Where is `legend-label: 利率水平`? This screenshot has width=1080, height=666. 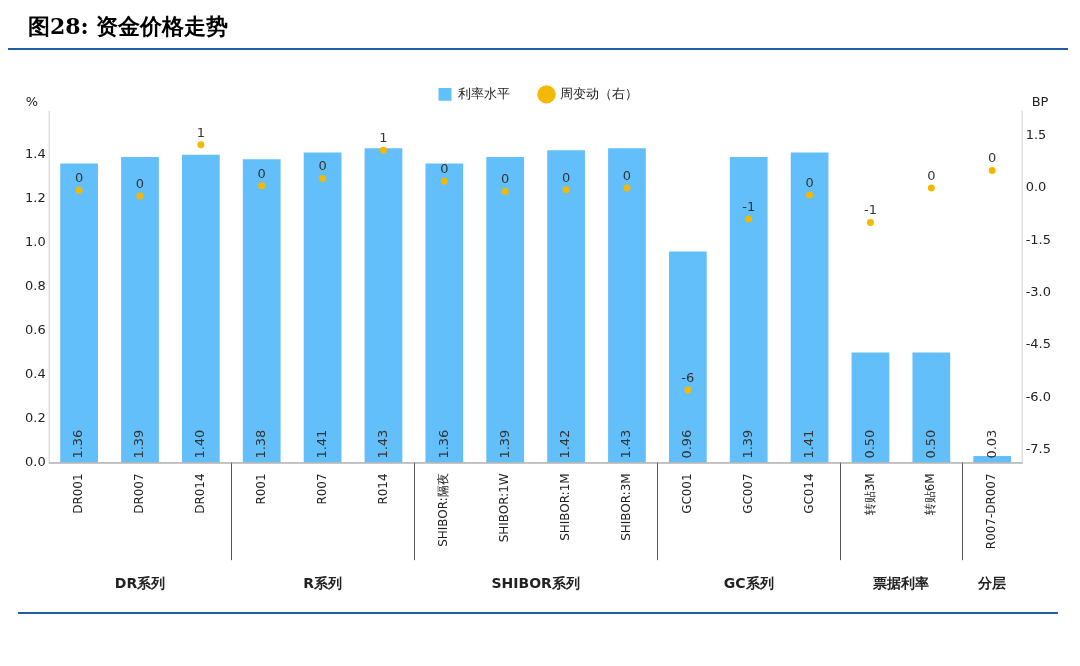
legend-label: 利率水平 is located at coordinates (484, 93).